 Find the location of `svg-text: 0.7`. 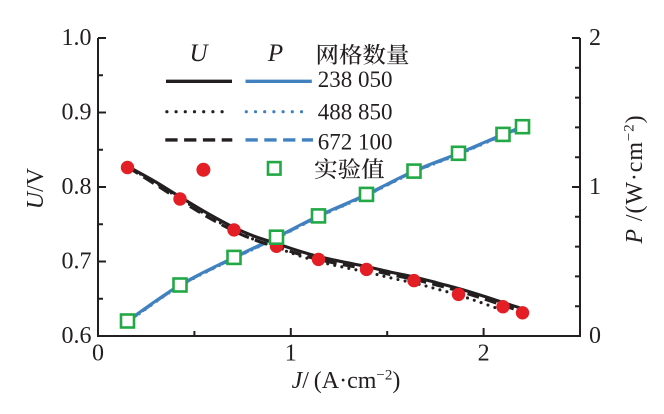

svg-text: 0.7 is located at coordinates (77, 262).